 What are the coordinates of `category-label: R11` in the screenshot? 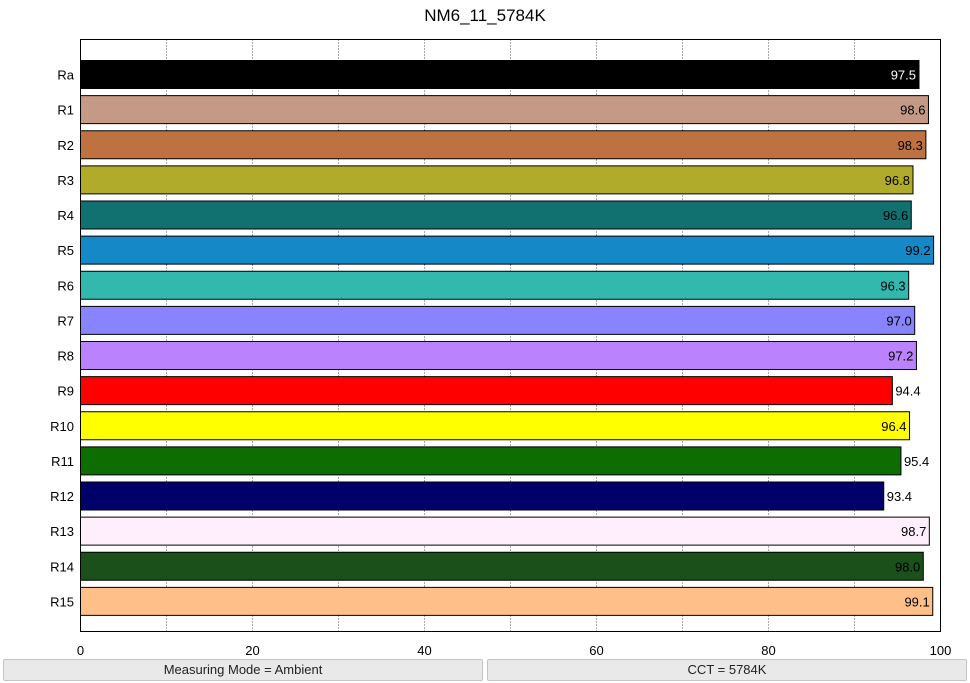 It's located at (62, 461).